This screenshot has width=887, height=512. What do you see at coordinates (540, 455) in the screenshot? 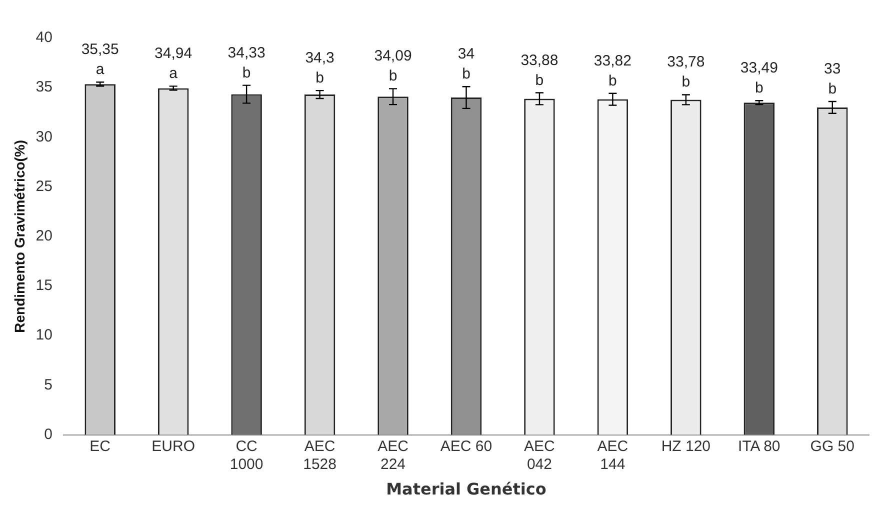
I see `x-tick-label: AEC 042` at bounding box center [540, 455].